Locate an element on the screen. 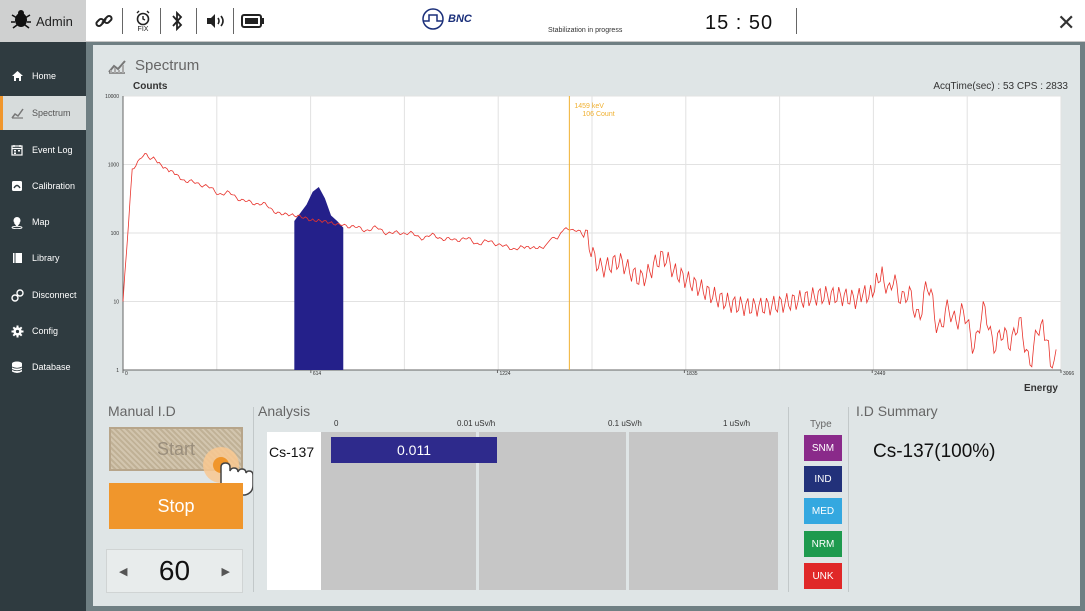  admin-user: Admin is located at coordinates (43, 21).